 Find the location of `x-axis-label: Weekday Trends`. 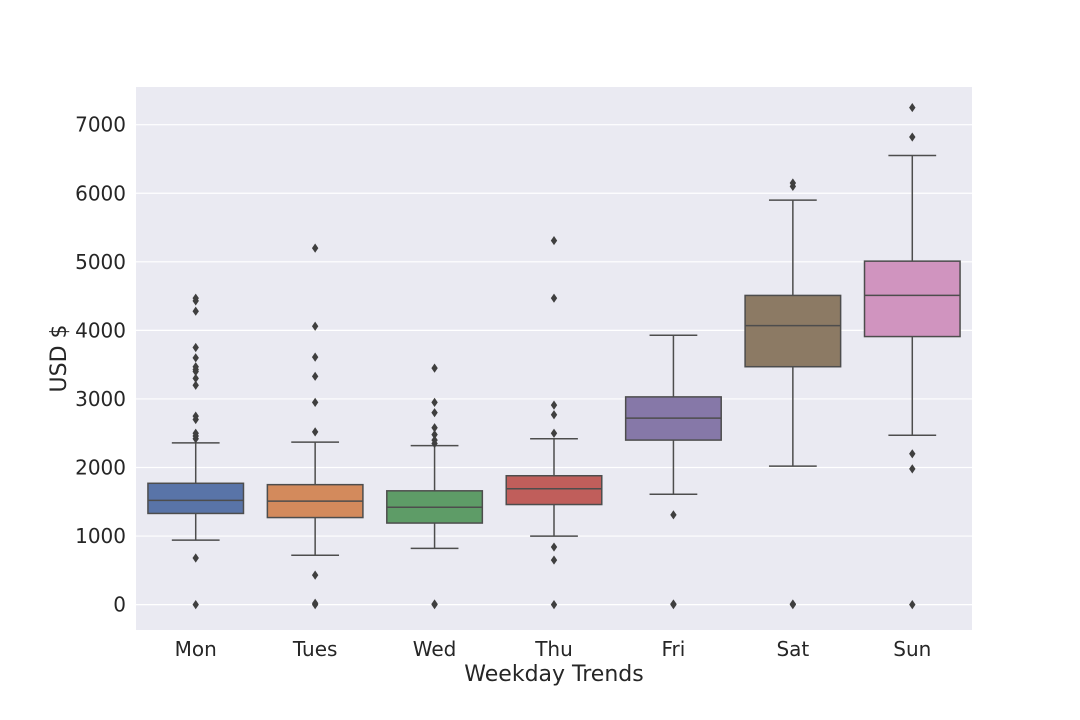

x-axis-label: Weekday Trends is located at coordinates (553, 674).